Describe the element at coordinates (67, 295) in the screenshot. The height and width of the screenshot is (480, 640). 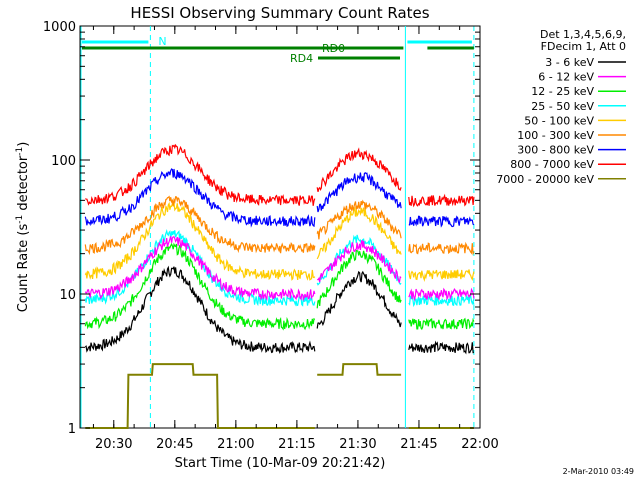
I see `y-tick-label: 10` at that location.